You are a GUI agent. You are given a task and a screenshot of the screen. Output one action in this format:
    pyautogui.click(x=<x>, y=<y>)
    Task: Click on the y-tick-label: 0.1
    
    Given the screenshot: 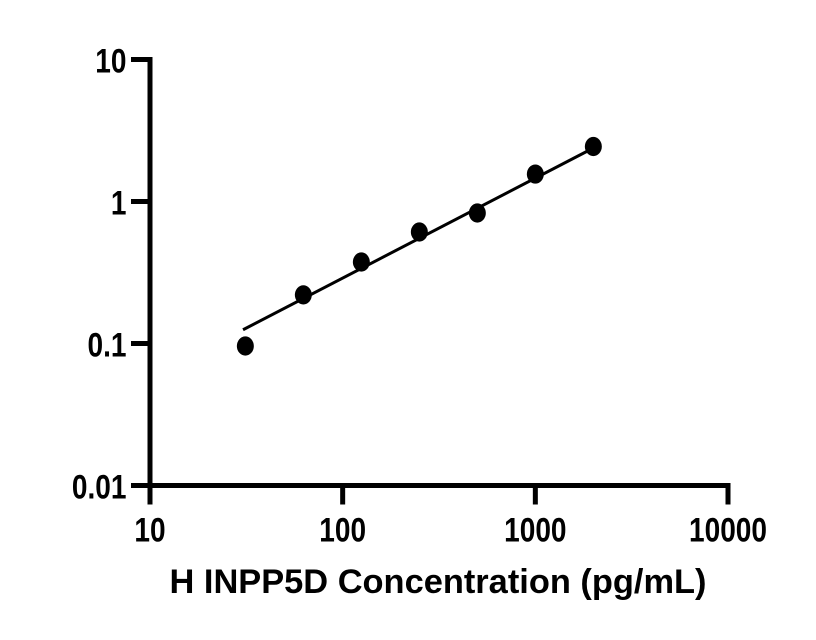 What is the action you would take?
    pyautogui.click(x=107, y=345)
    